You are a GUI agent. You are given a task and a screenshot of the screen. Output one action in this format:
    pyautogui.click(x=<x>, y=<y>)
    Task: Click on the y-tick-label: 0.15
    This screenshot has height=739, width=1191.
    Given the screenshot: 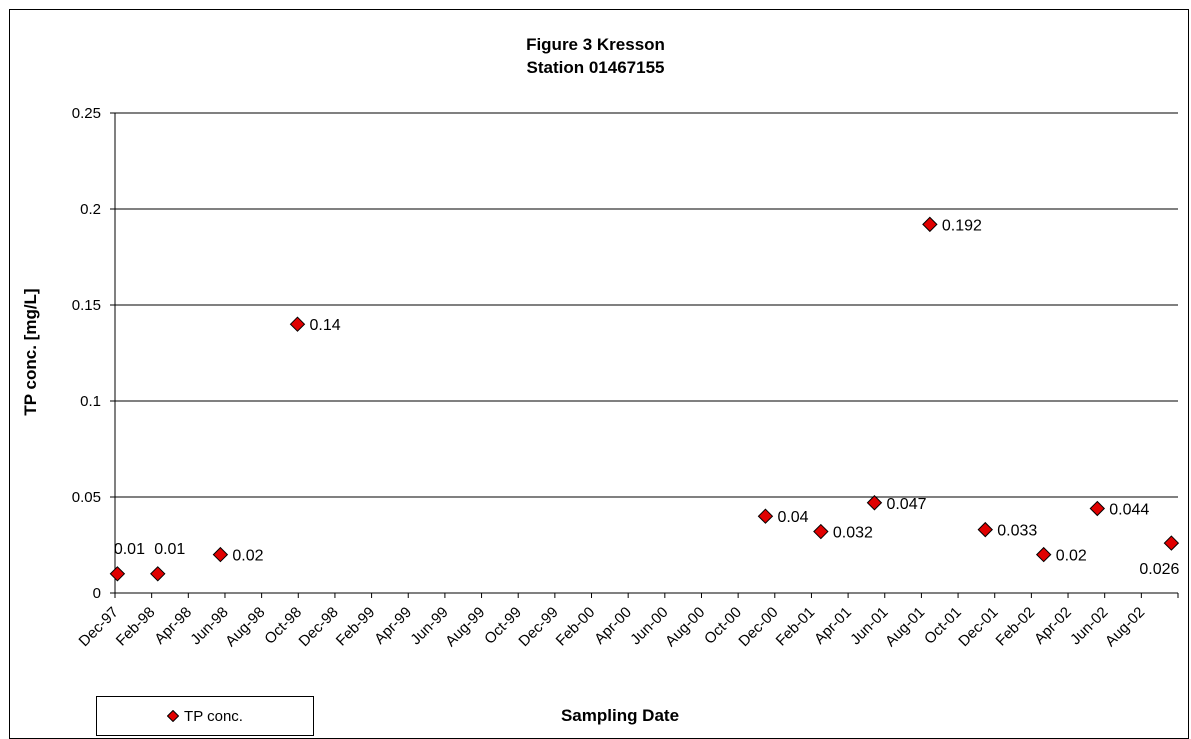 What is the action you would take?
    pyautogui.click(x=86, y=305)
    